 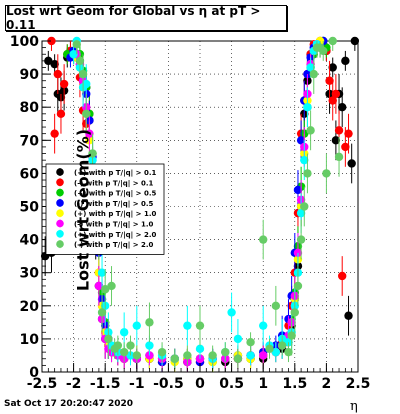 What do you see at coordinates (327, 384) in the screenshot?
I see `x-tick-label: 2` at bounding box center [327, 384].